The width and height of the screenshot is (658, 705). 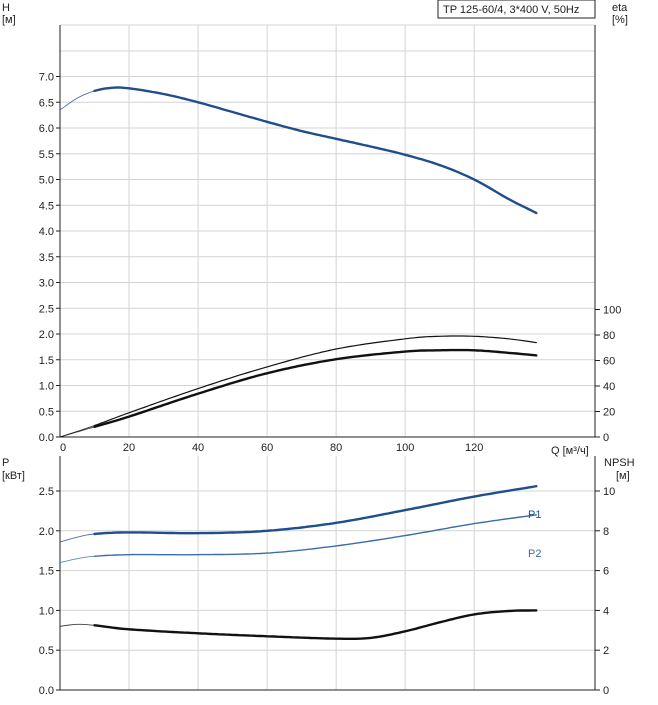 What do you see at coordinates (6, 8) in the screenshot?
I see `h-axis-label: H` at bounding box center [6, 8].